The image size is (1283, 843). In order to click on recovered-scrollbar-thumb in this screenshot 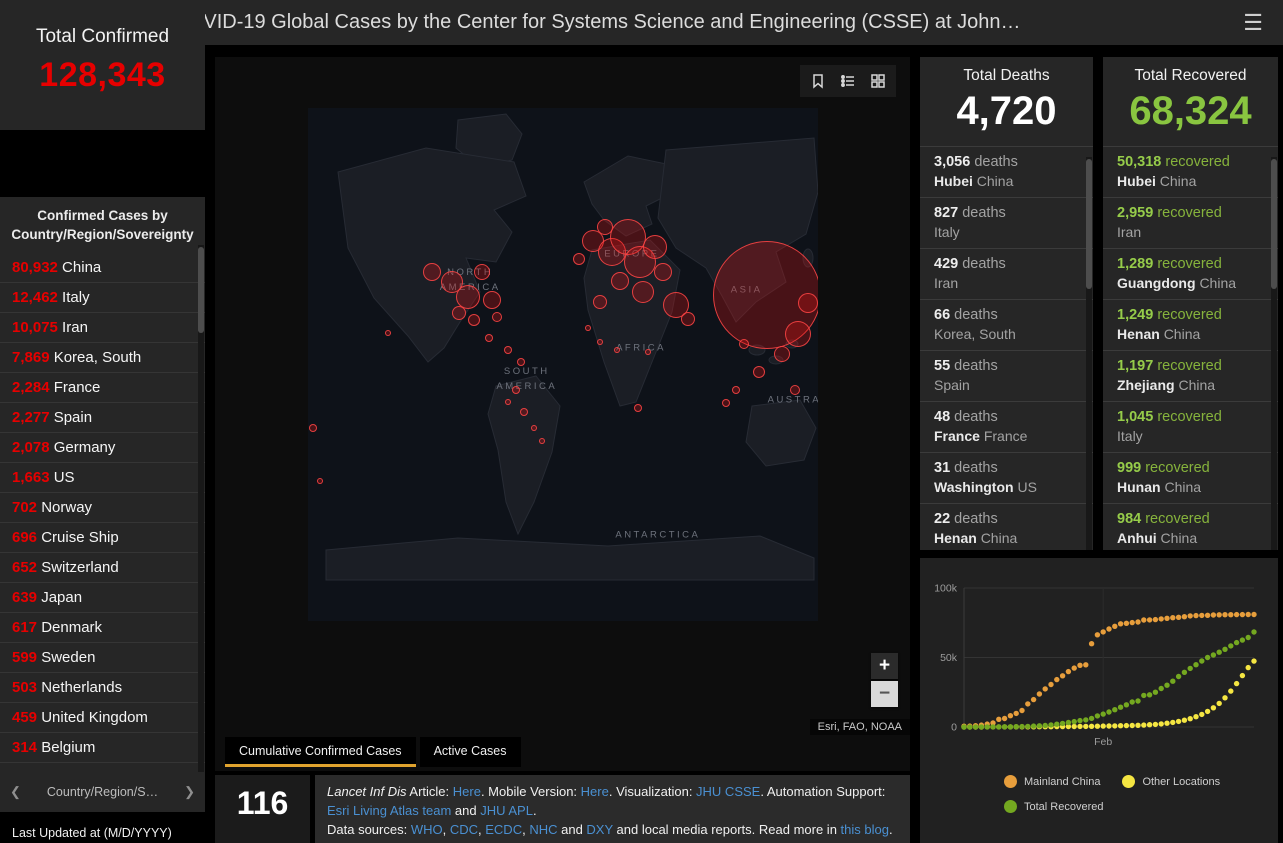, I will do `click(1274, 224)`.